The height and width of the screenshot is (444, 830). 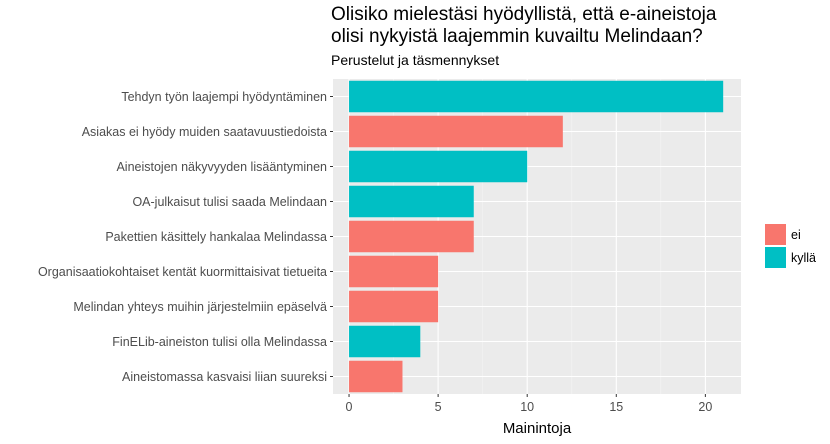 I want to click on legend-key-ei, so click(x=775, y=234).